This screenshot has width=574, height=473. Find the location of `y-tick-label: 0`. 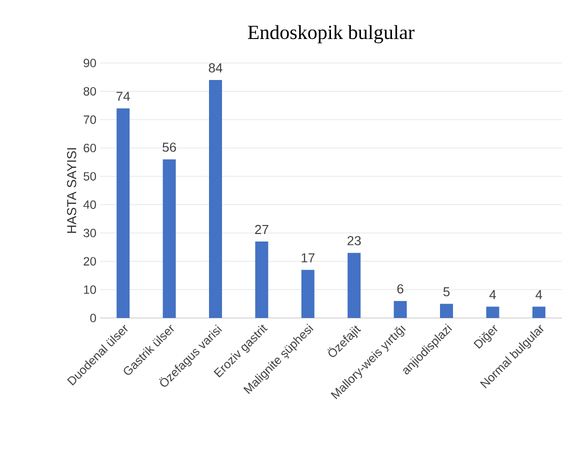

y-tick-label: 0 is located at coordinates (93, 318).